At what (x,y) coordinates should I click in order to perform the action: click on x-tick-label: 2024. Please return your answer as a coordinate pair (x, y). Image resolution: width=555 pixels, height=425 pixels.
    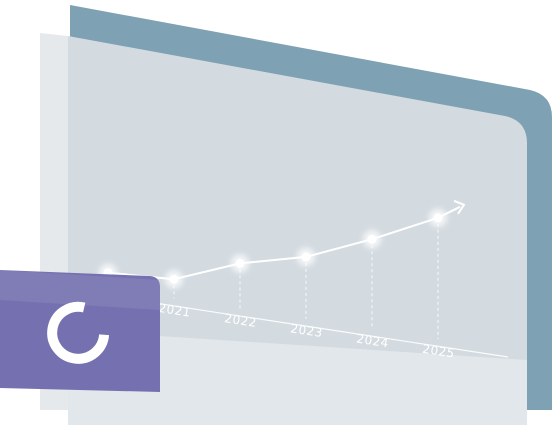
    Looking at the image, I should click on (372, 341).